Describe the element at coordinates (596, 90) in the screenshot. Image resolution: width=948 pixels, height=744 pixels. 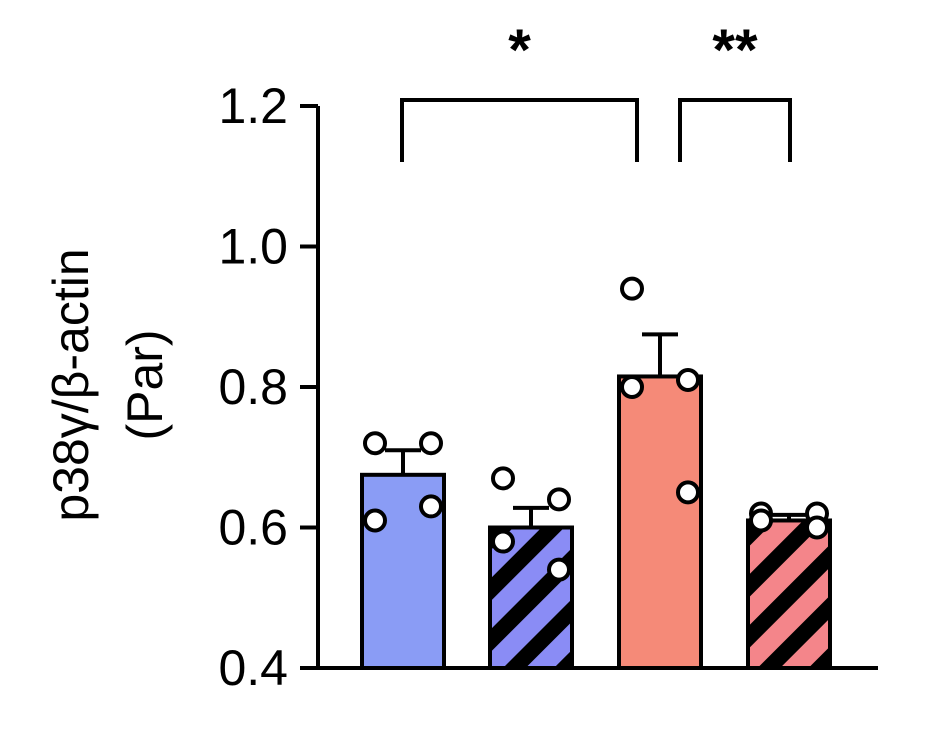
I see `significance-brackets: * **` at that location.